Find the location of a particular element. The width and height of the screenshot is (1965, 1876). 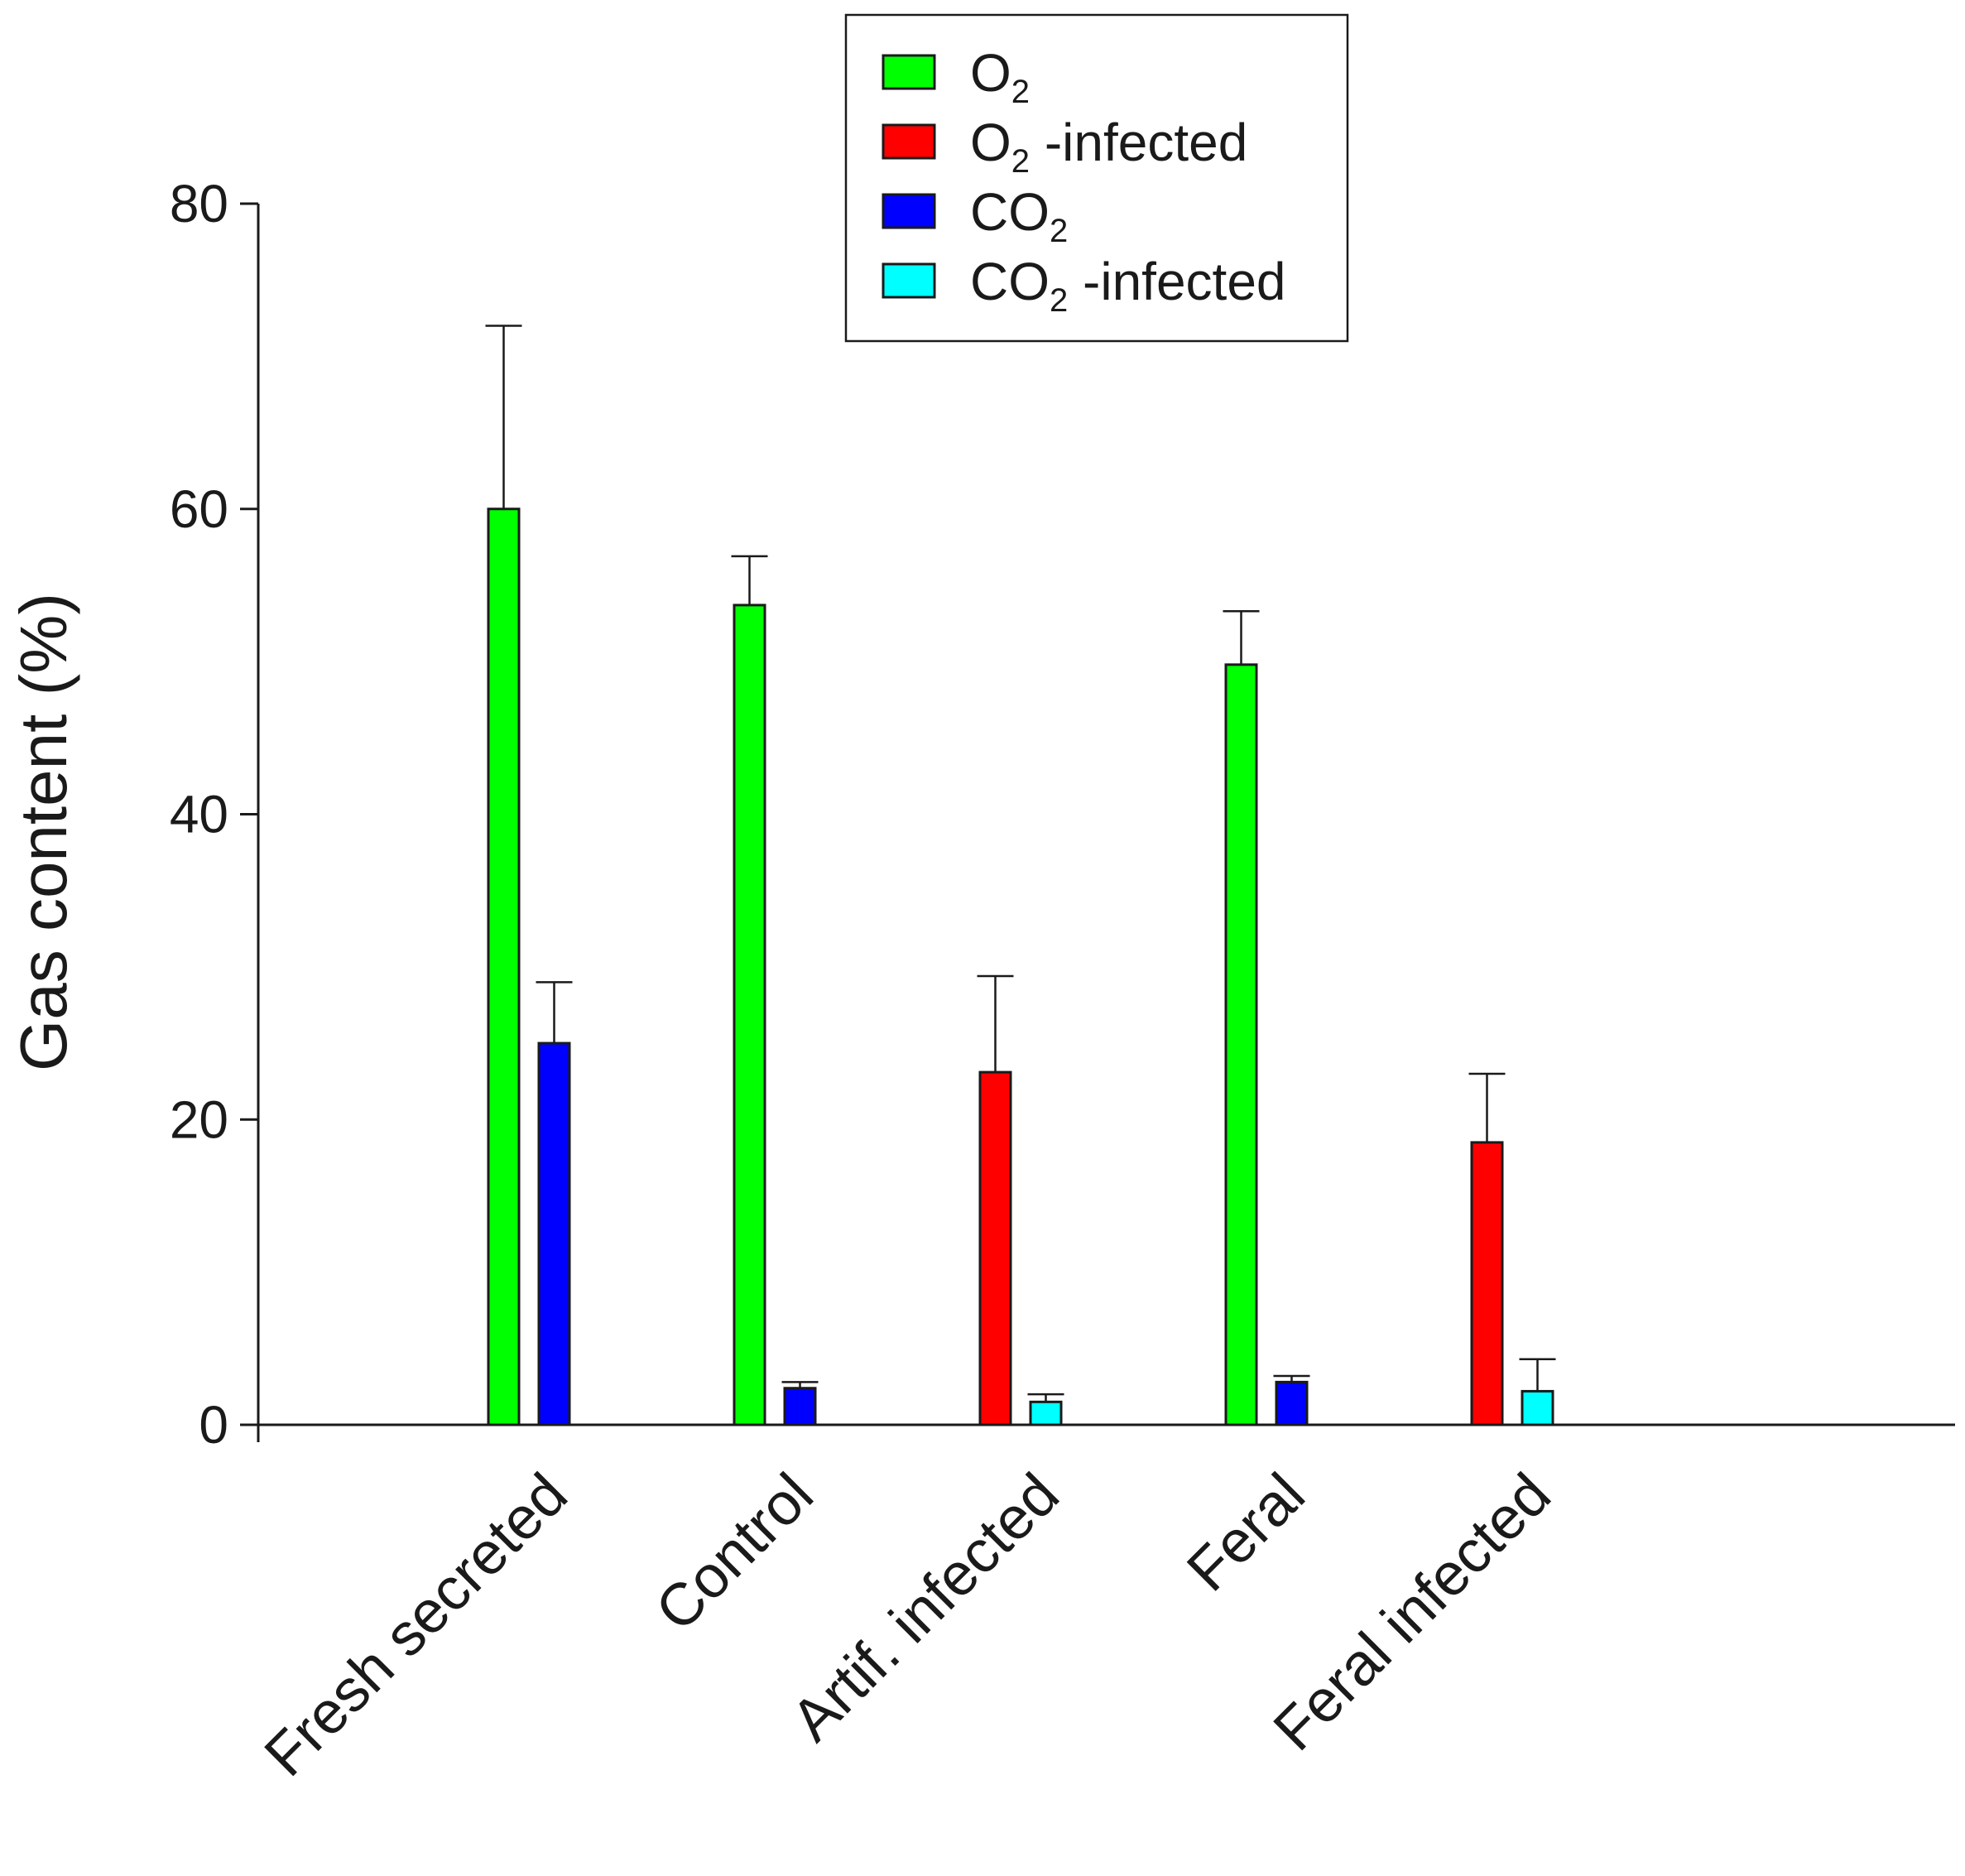

legend-label: O2 is located at coordinates (1000, 77).